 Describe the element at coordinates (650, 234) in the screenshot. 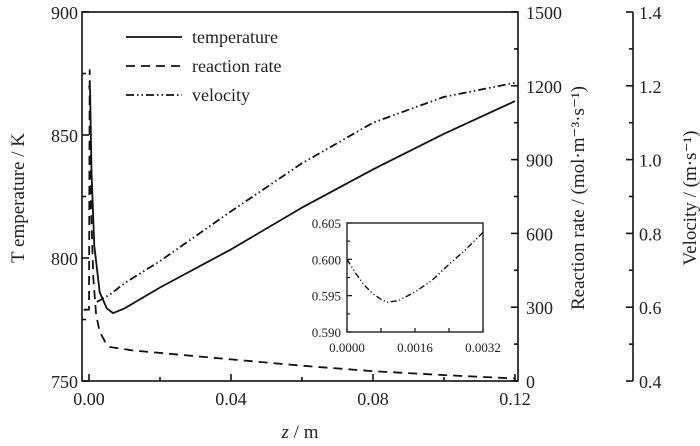

I see `y-right2-tick-label: 0.8` at that location.